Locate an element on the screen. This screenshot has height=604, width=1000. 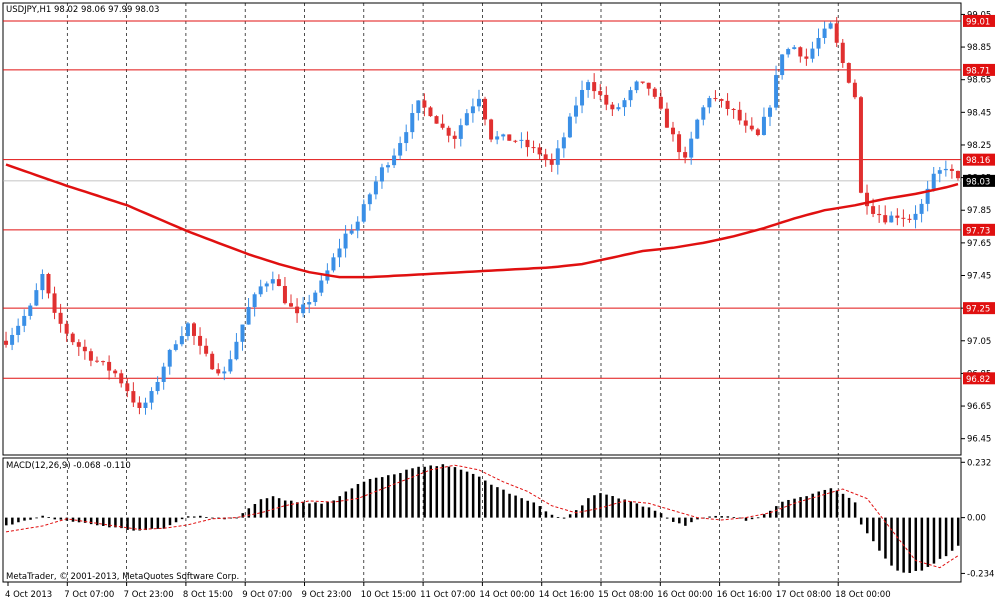
macd-y-tick-label: -0.234 is located at coordinates (980, 574).